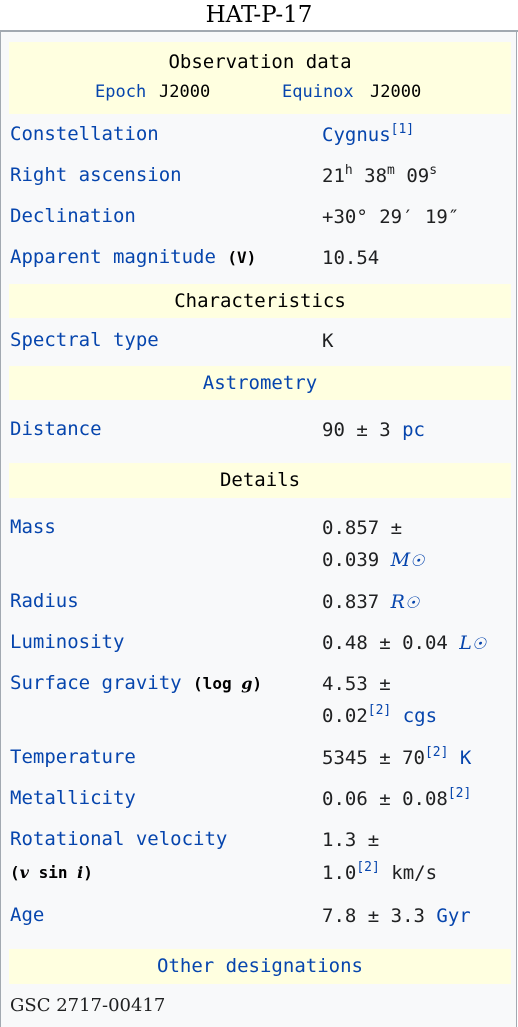 The width and height of the screenshot is (518, 1027). Describe the element at coordinates (84, 134) in the screenshot. I see `constellation-label: Constellation` at that location.